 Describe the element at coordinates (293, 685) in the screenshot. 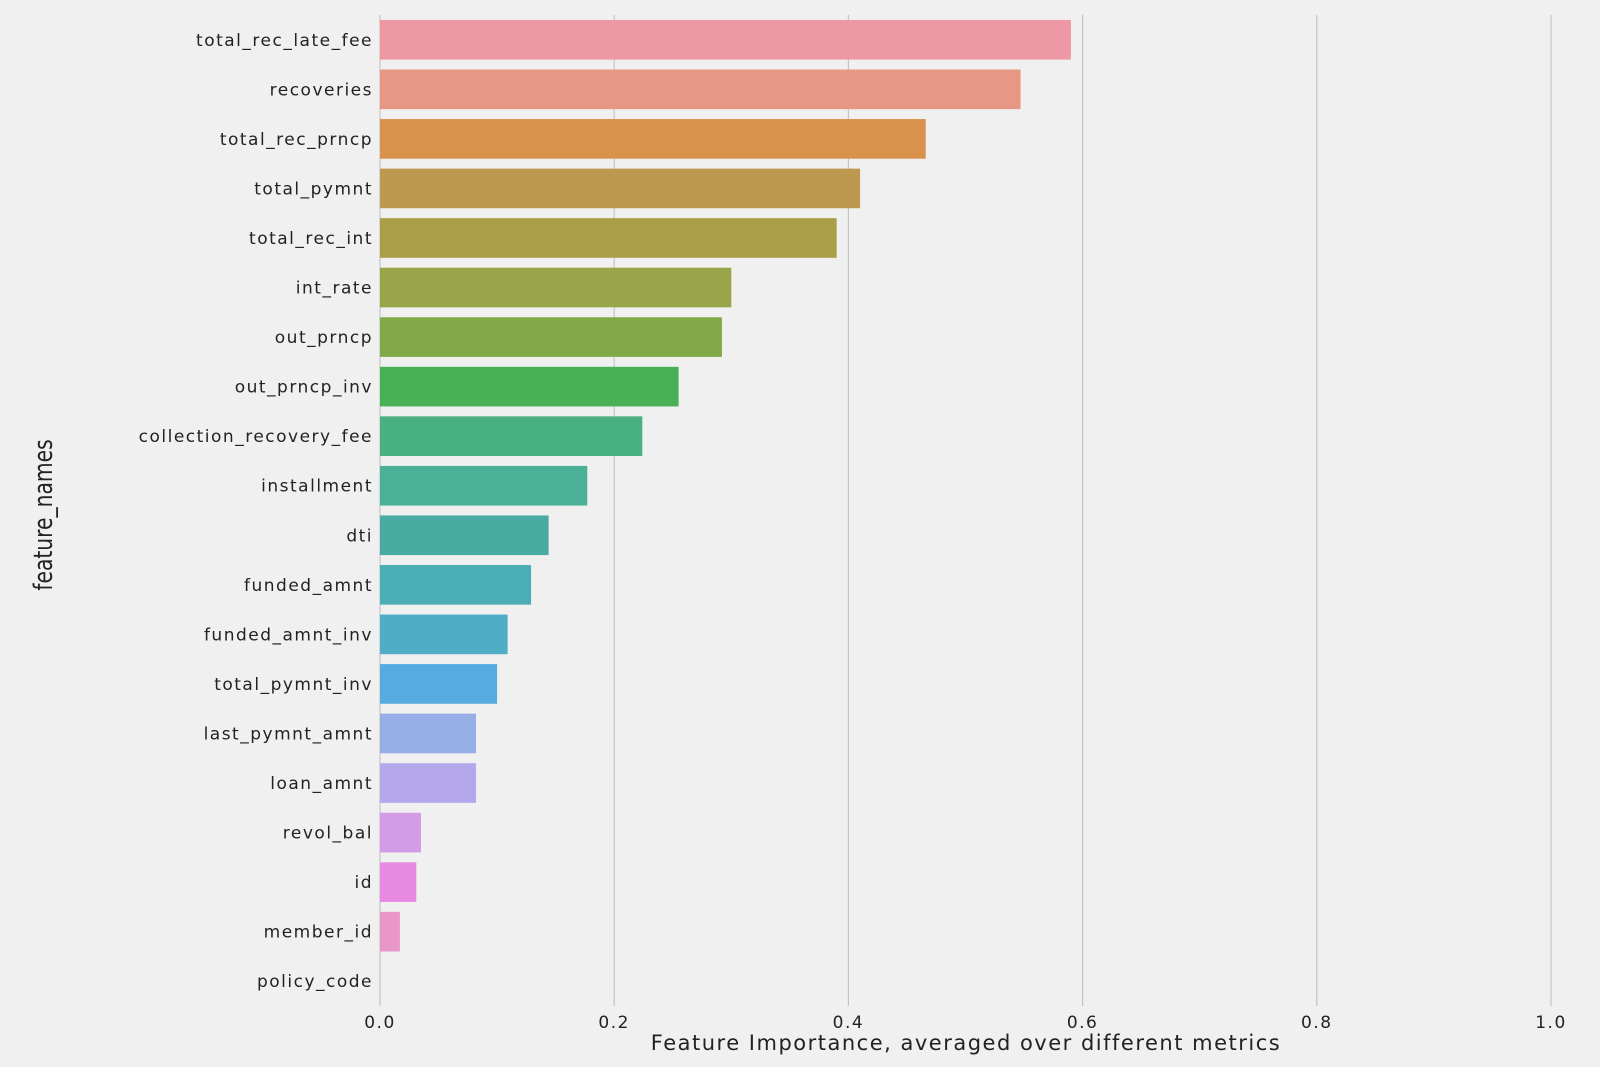

I see `category-label: total_pymnt_inv` at that location.